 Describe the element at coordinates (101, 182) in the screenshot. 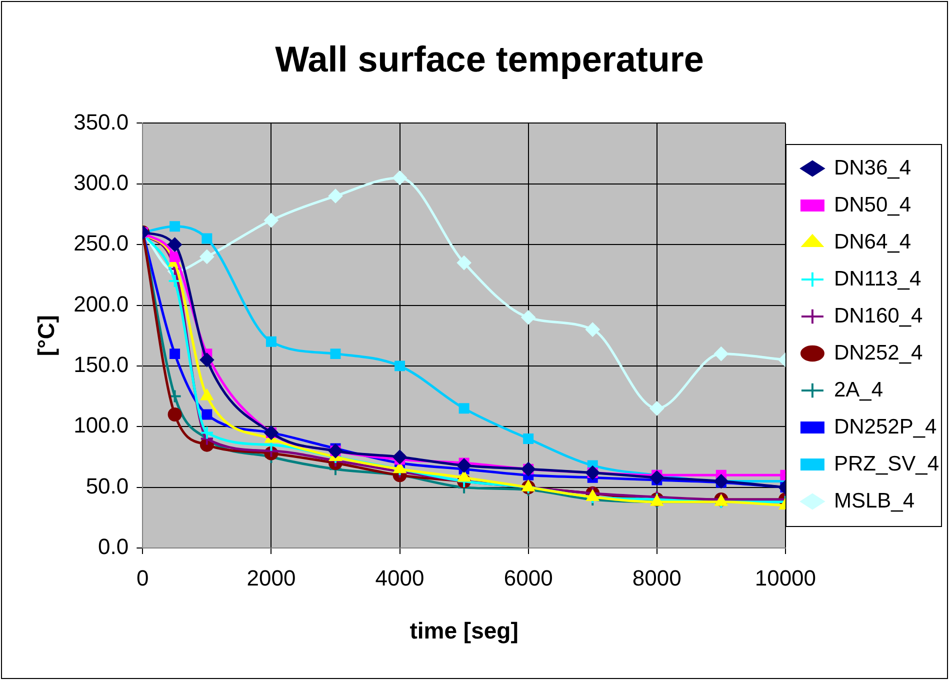

I see `y-tick-label: 300.0` at that location.